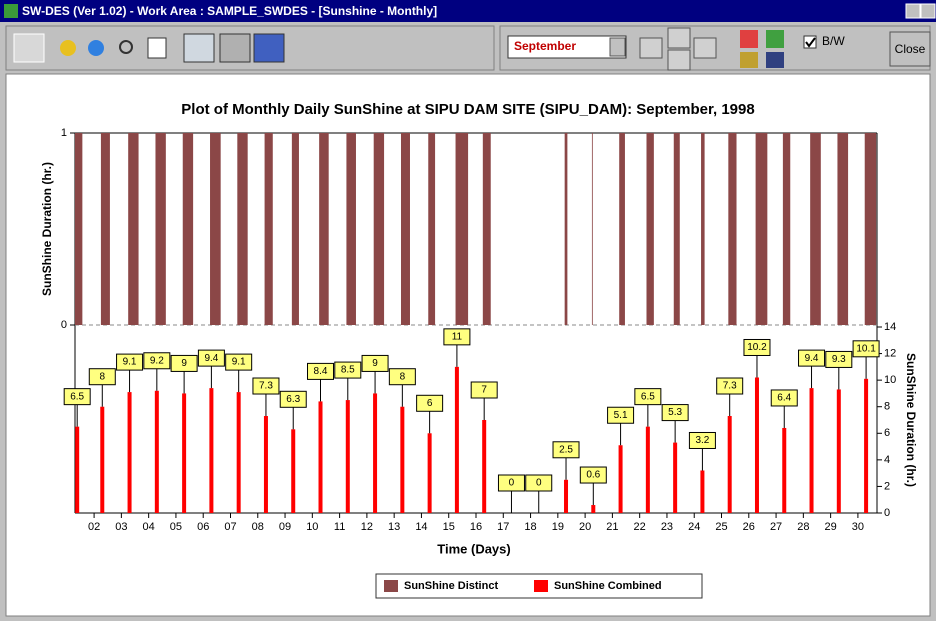 This screenshot has width=936, height=626. What do you see at coordinates (566, 449) in the screenshot?
I see `data-label: 2.5` at bounding box center [566, 449].